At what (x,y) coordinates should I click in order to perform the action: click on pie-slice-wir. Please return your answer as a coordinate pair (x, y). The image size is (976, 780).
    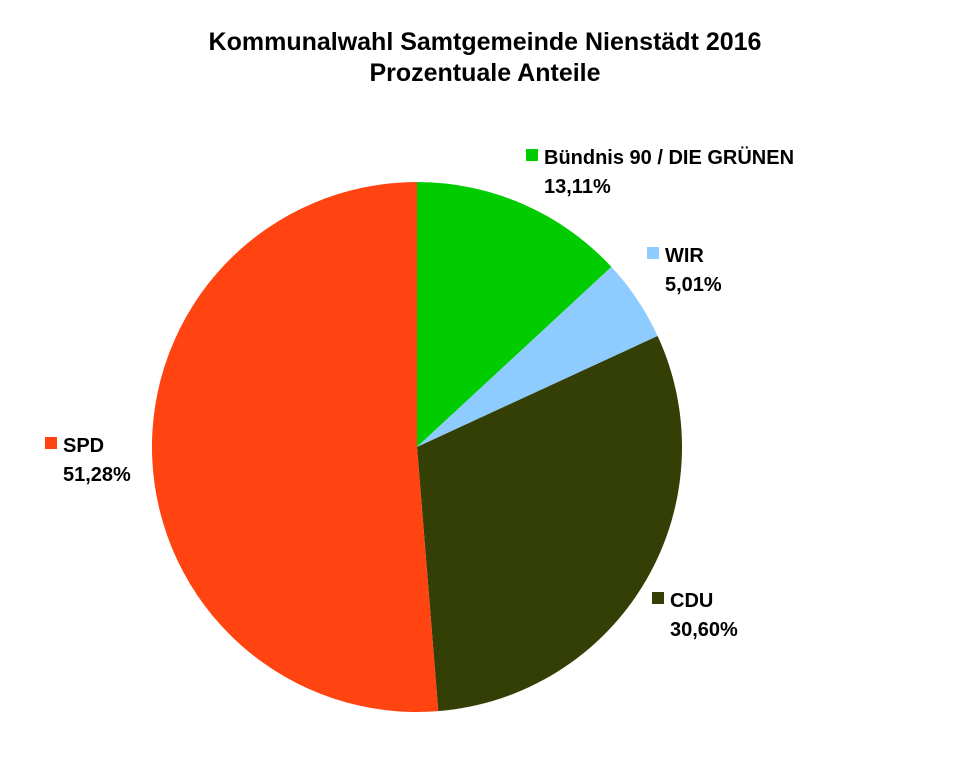
    Looking at the image, I should click on (537, 356).